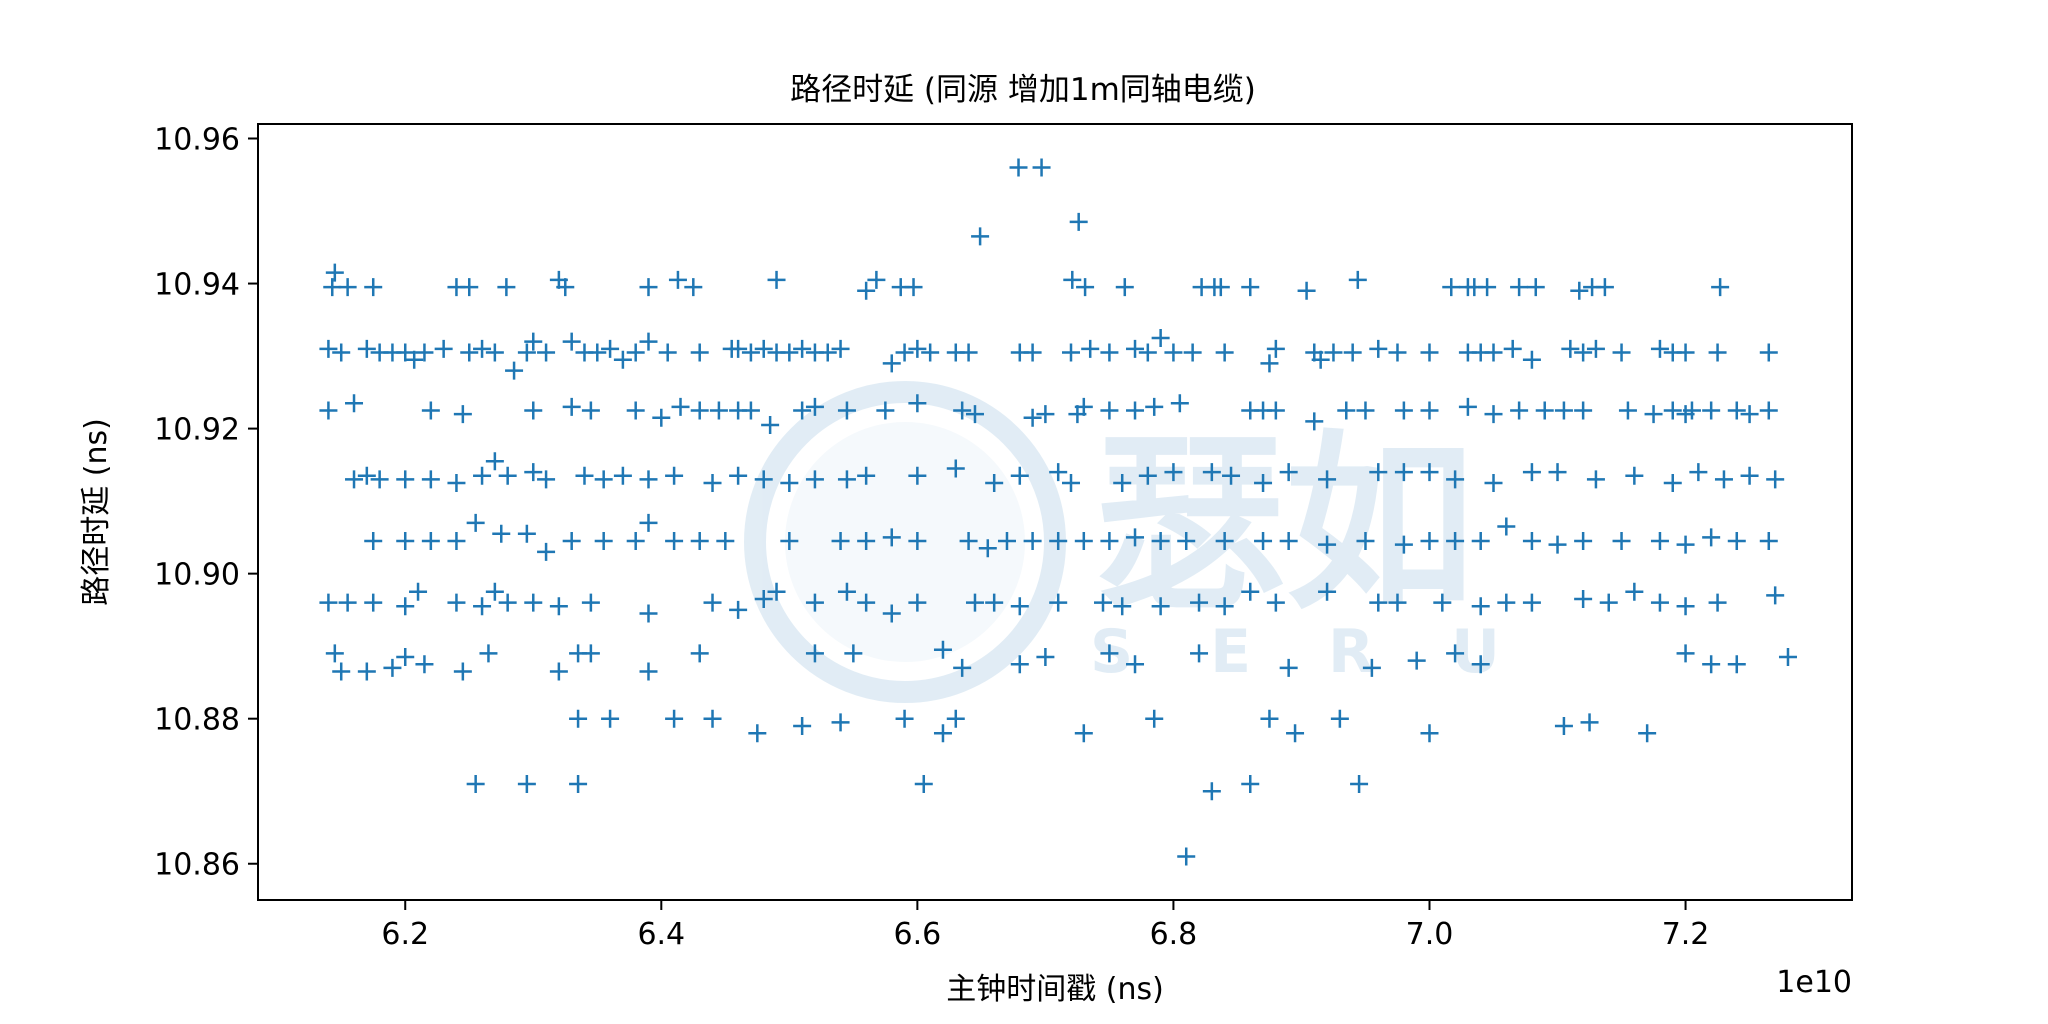  What do you see at coordinates (197, 575) in the screenshot?
I see `y-tick-label: 10.90` at bounding box center [197, 575].